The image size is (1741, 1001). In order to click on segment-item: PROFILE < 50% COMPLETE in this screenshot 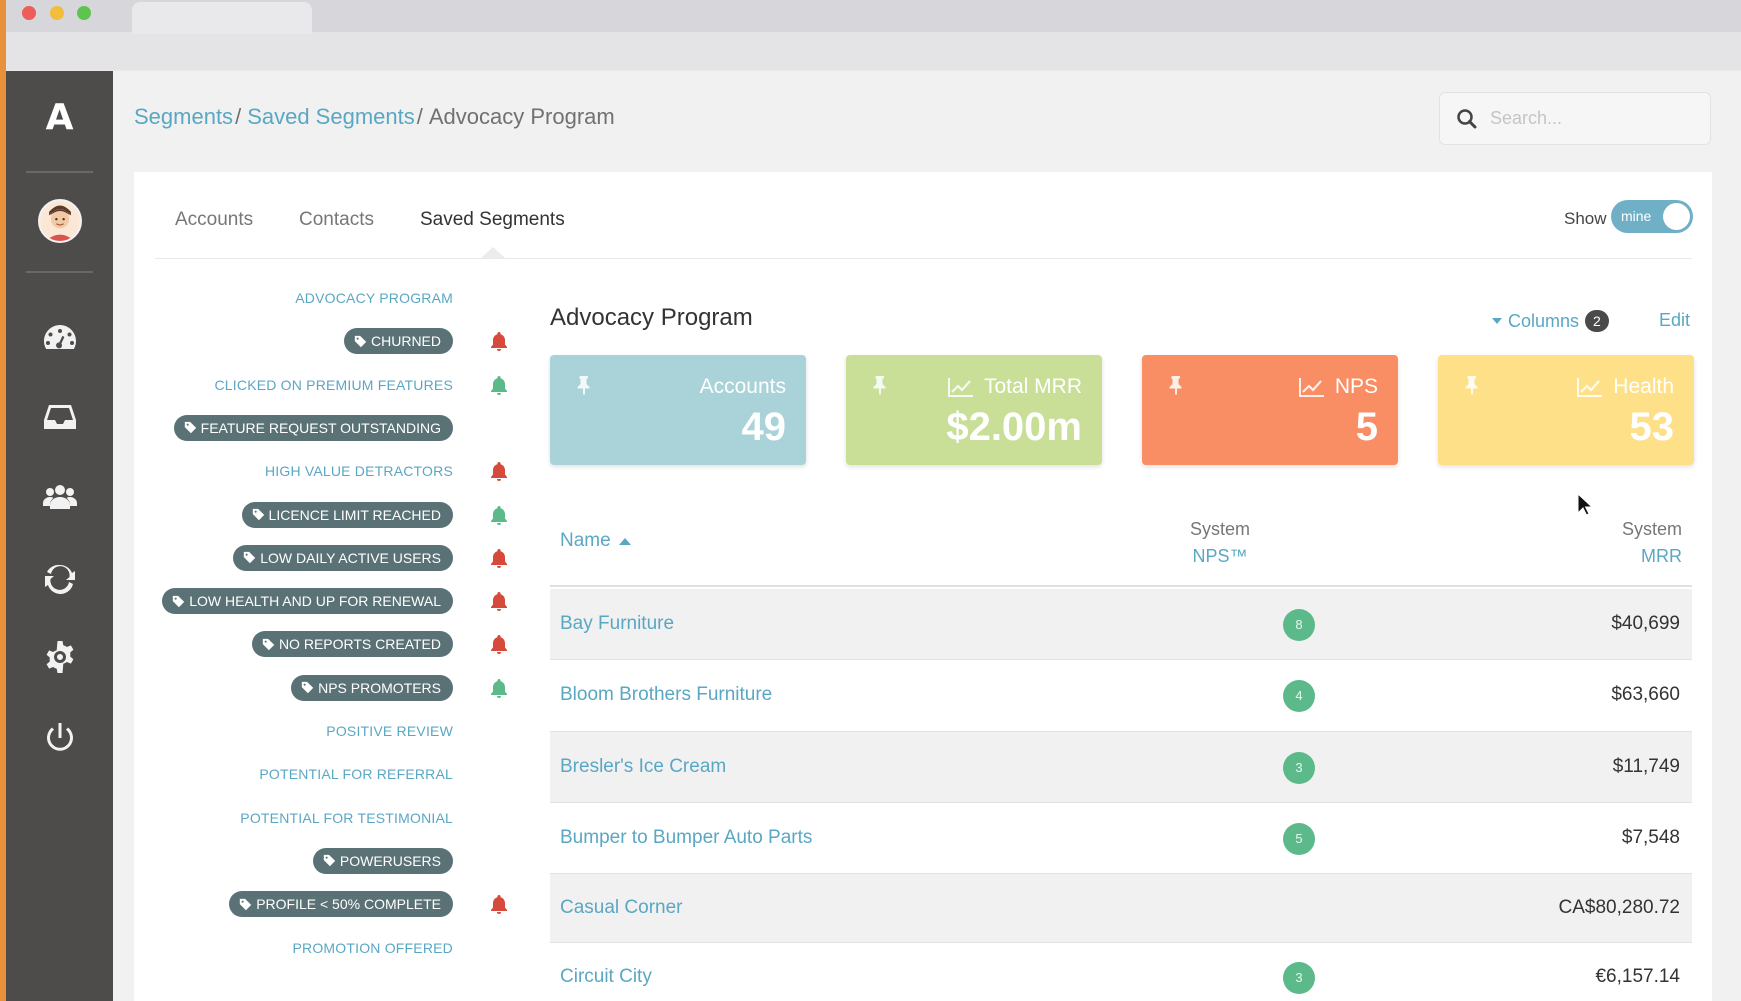, I will do `click(341, 904)`.